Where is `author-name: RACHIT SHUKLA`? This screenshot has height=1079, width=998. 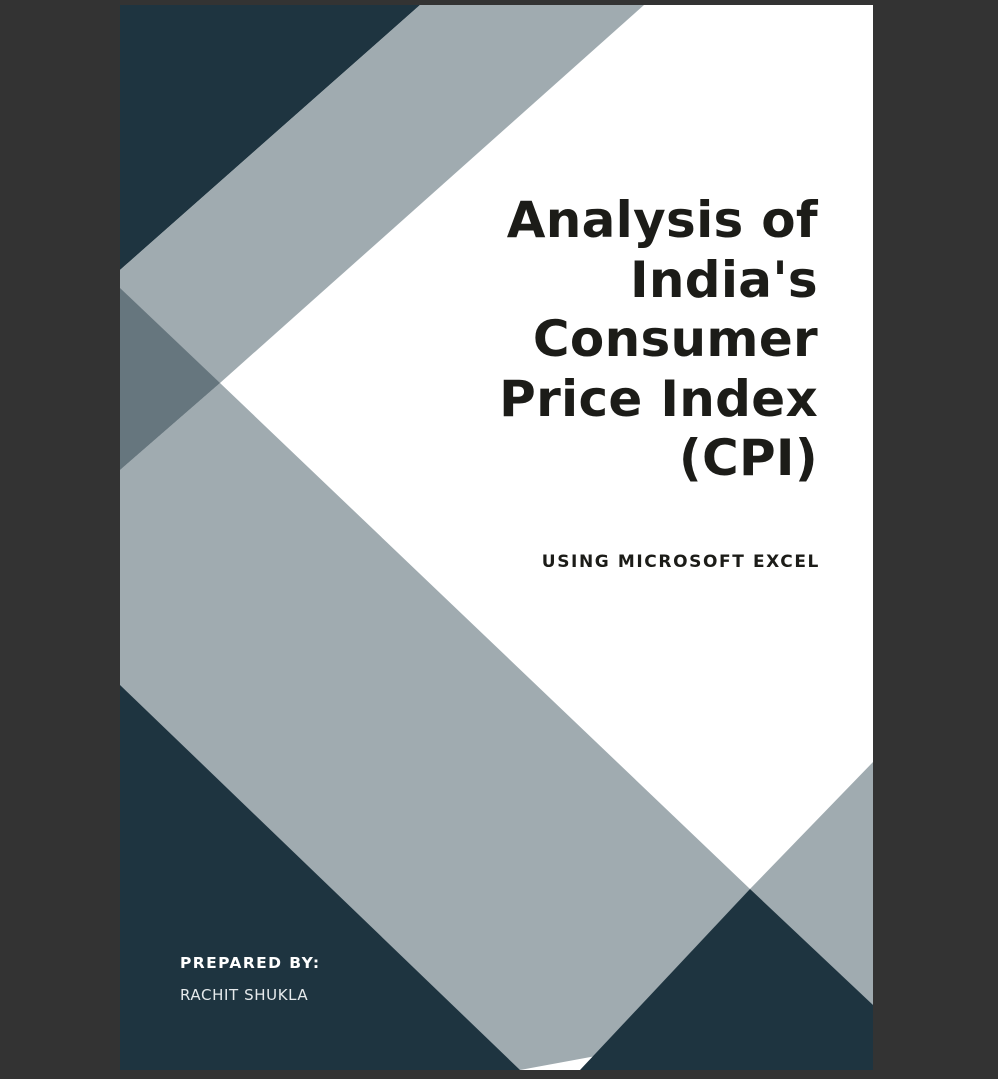 author-name: RACHIT SHUKLA is located at coordinates (244, 995).